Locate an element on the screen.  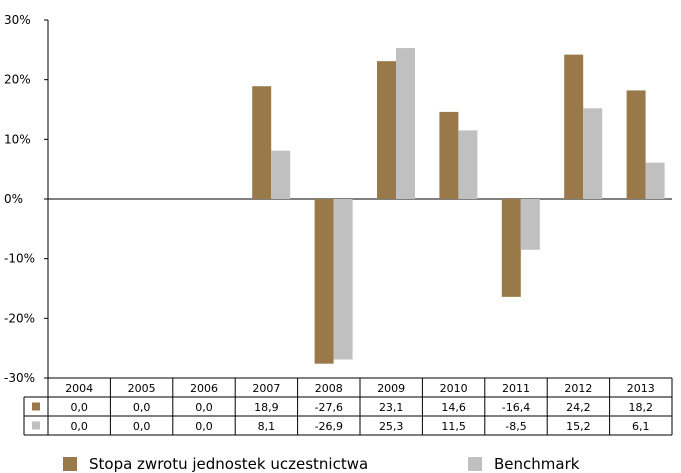
data-label: 18,2 is located at coordinates (641, 407).